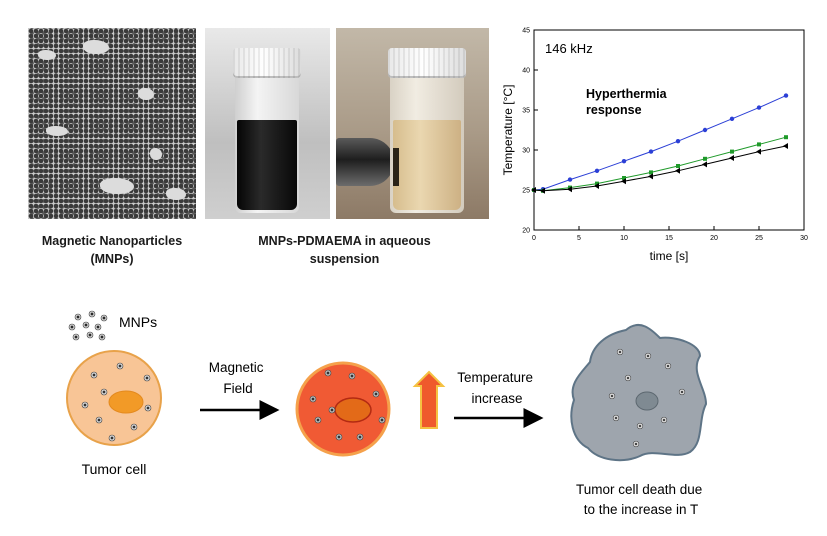 The height and width of the screenshot is (536, 827). What do you see at coordinates (112, 123) in the screenshot?
I see `tem-micrograph` at bounding box center [112, 123].